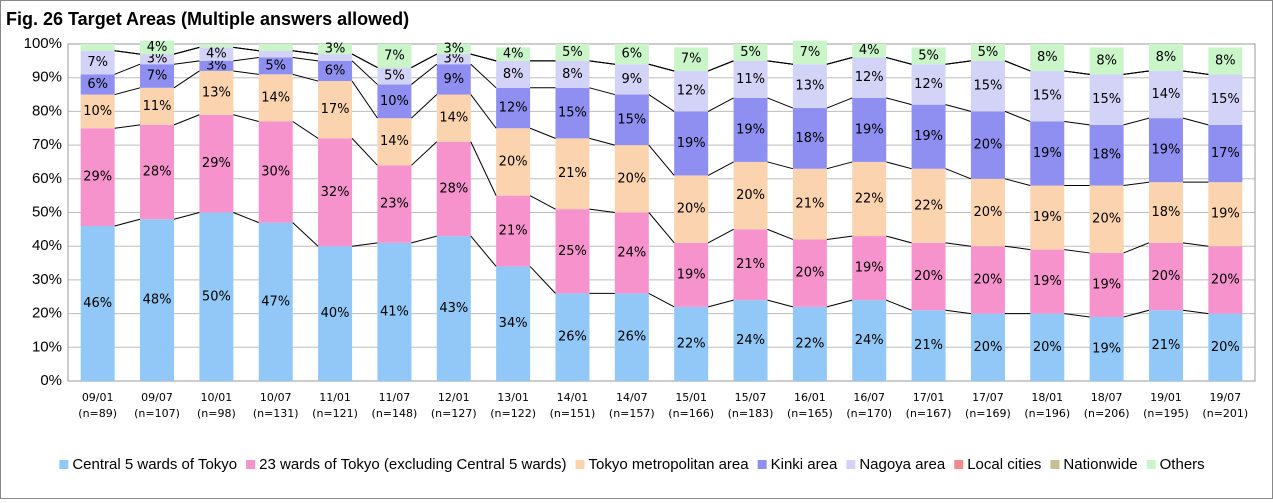  I want to click on value-label: 11%, so click(157, 106).